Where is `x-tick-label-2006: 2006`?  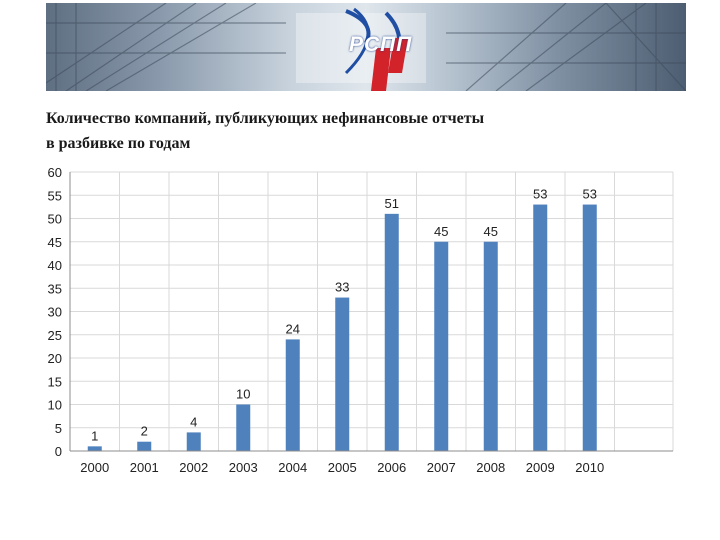
x-tick-label-2006: 2006 is located at coordinates (391, 467).